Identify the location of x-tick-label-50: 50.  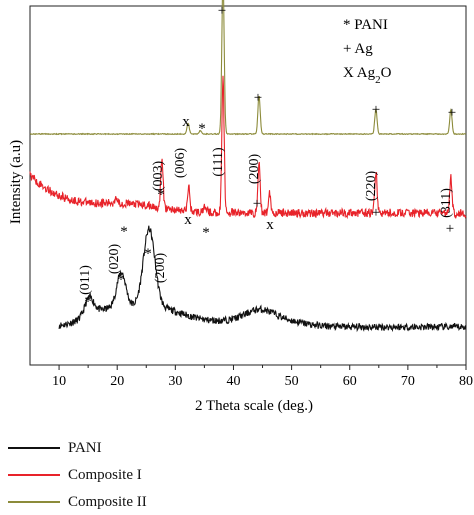
(292, 381).